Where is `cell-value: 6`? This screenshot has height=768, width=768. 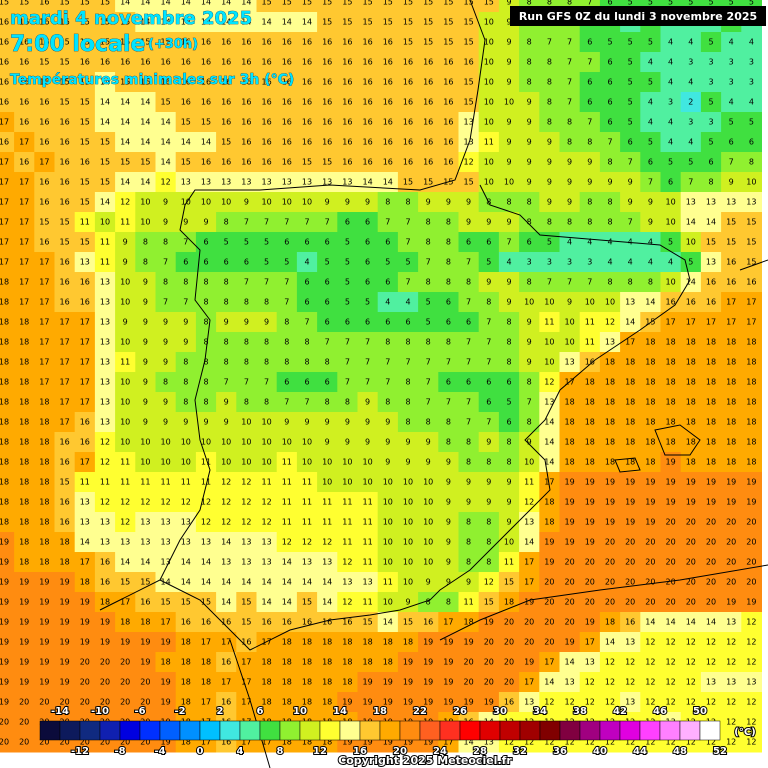 cell-value: 6 is located at coordinates (448, 382).